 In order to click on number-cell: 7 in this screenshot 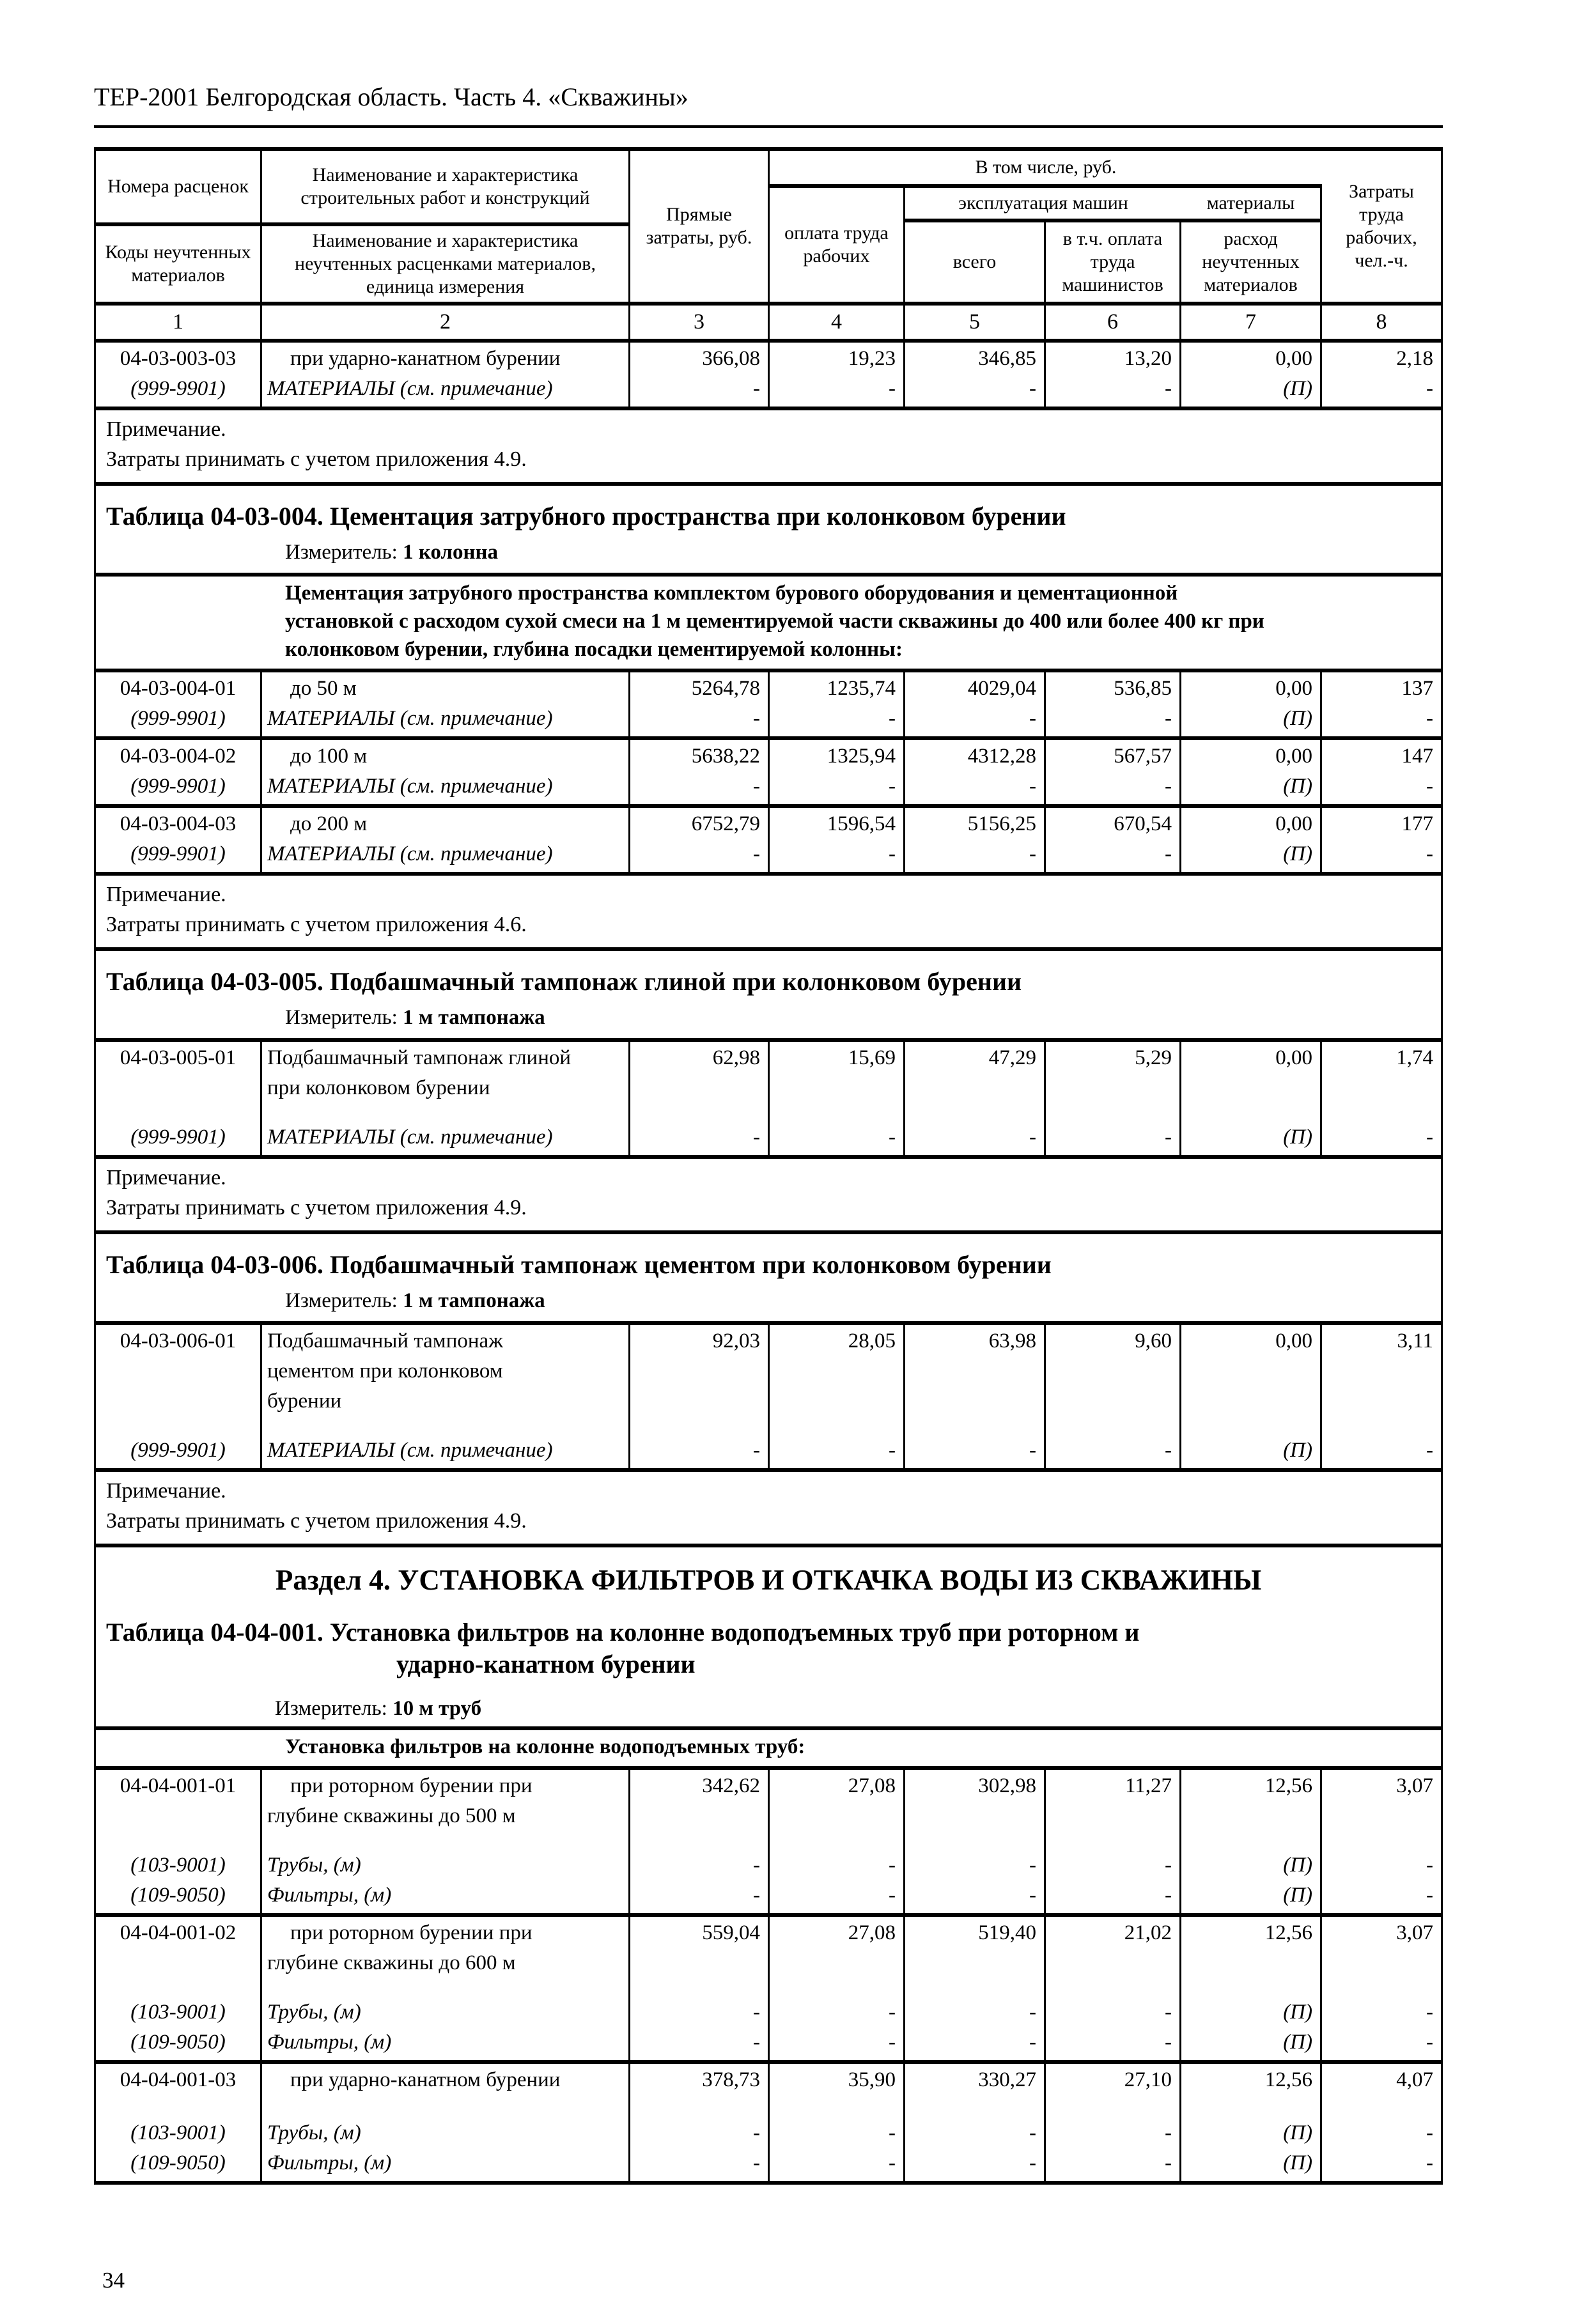, I will do `click(1251, 322)`.